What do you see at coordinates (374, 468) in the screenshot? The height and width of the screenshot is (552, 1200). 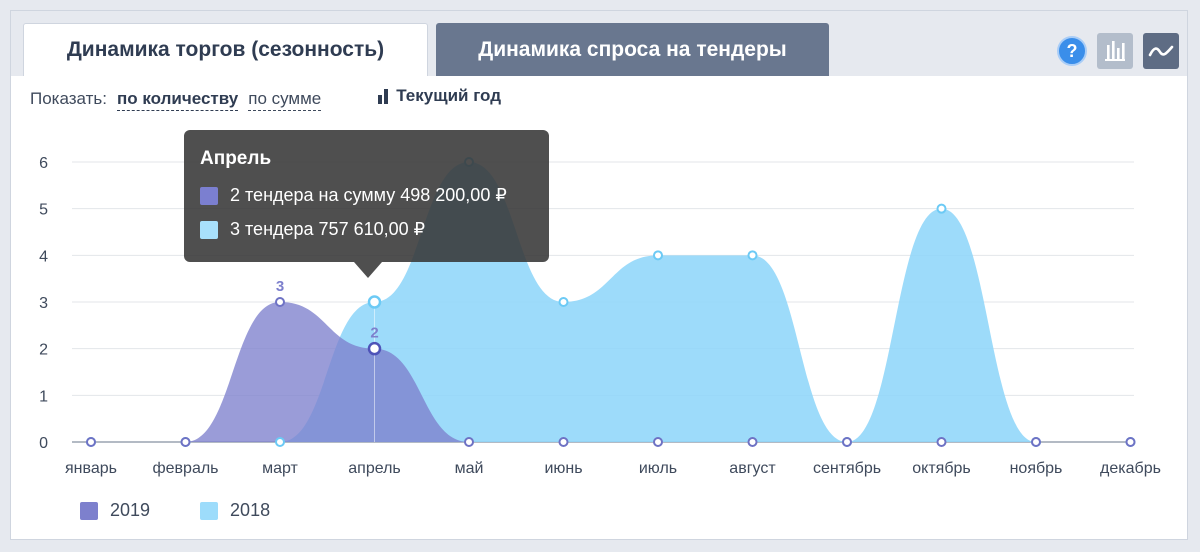 I see `x-tick-label: апрель` at bounding box center [374, 468].